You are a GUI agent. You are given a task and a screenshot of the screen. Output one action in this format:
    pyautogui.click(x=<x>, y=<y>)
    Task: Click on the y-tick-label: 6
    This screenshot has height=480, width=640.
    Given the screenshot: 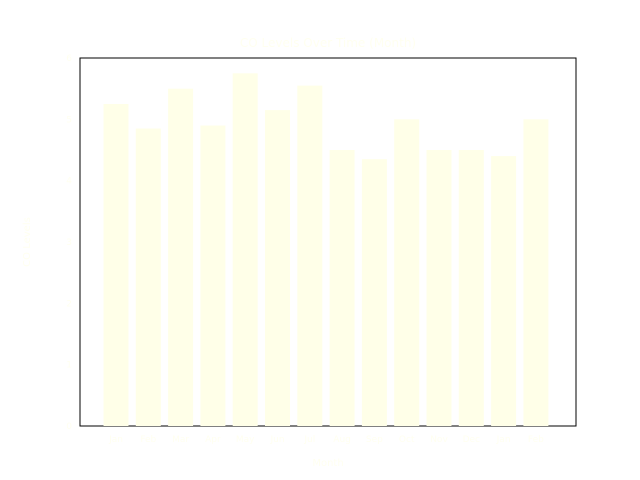 What is the action you would take?
    pyautogui.click(x=69, y=59)
    